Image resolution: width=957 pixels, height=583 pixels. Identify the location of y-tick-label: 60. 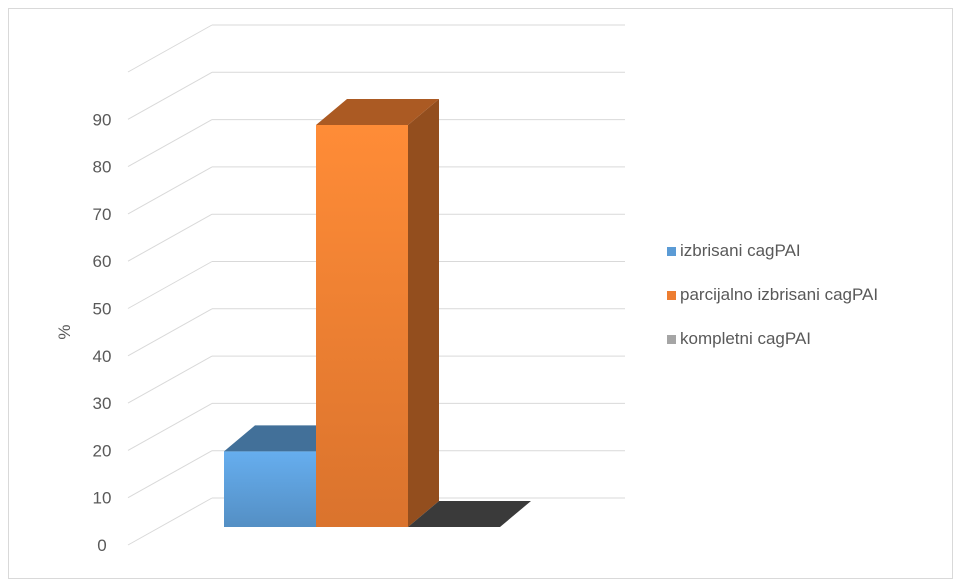
(102, 261).